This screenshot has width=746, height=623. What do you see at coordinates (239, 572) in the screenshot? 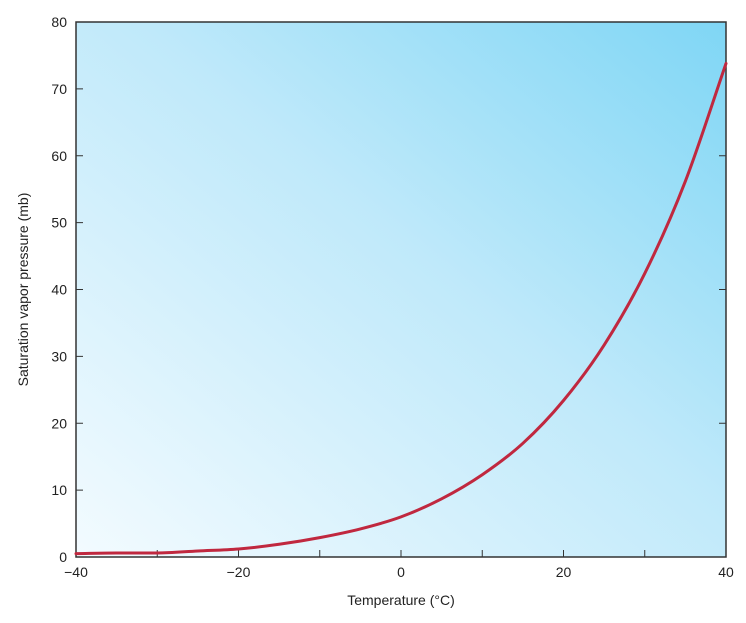
I see `x-tick-label: −20` at bounding box center [239, 572].